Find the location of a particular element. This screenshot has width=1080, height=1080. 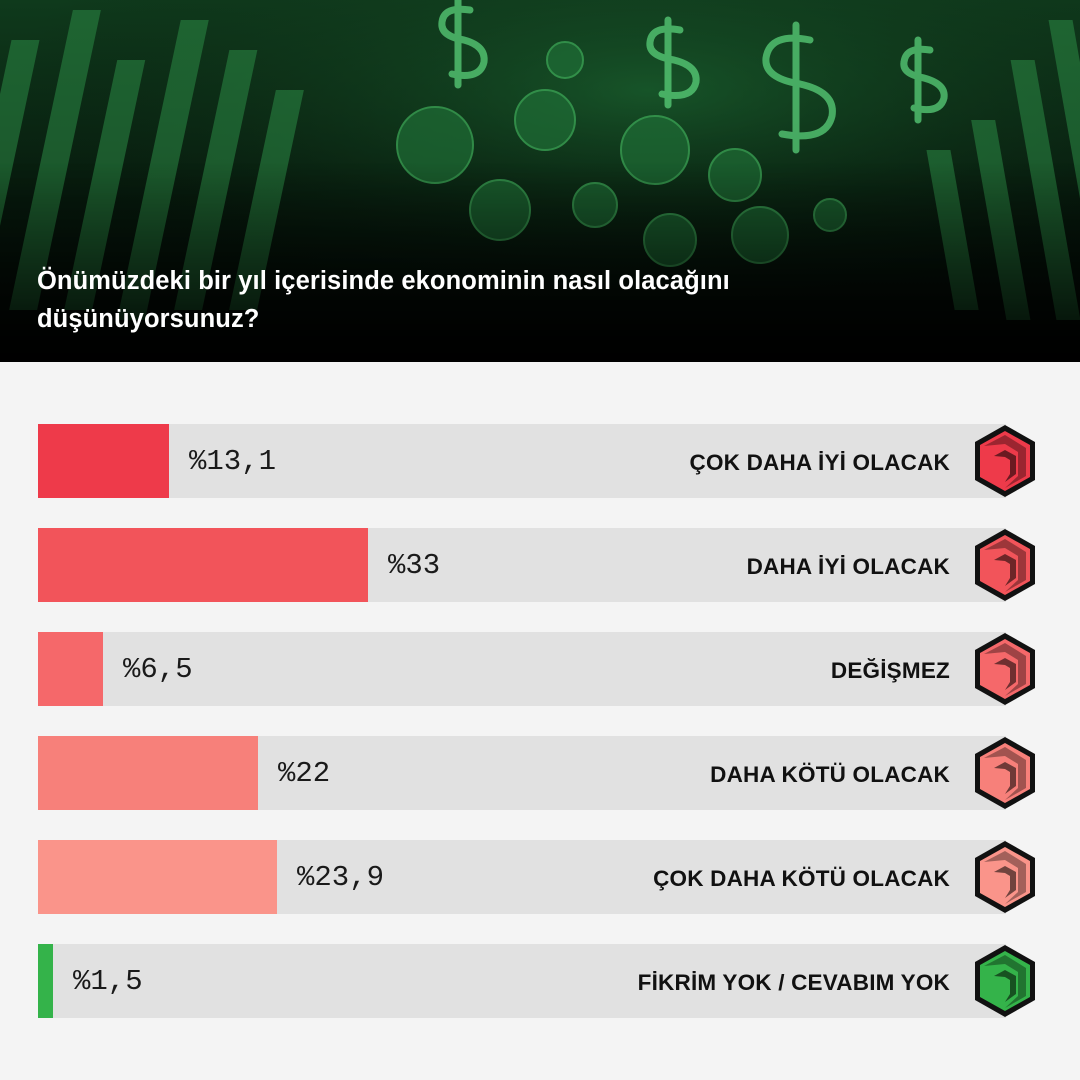

category-label: ÇOK DAHA İYİ OLACAK is located at coordinates (819, 462).